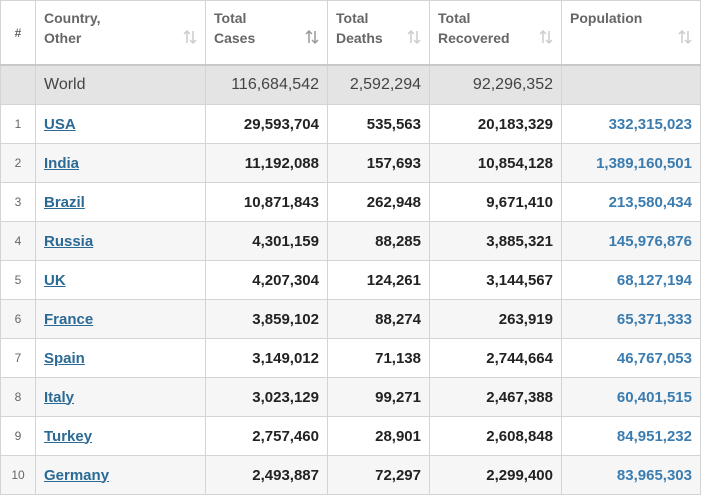 The width and height of the screenshot is (703, 495). What do you see at coordinates (18, 397) in the screenshot?
I see `row-index: 8` at bounding box center [18, 397].